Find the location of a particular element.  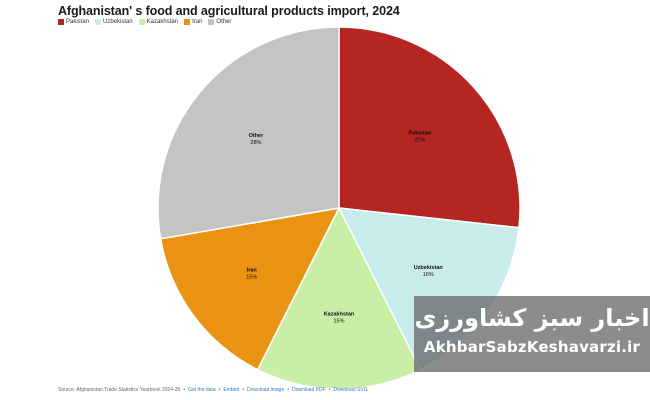

slice-name: Kazakhstan is located at coordinates (339, 315).